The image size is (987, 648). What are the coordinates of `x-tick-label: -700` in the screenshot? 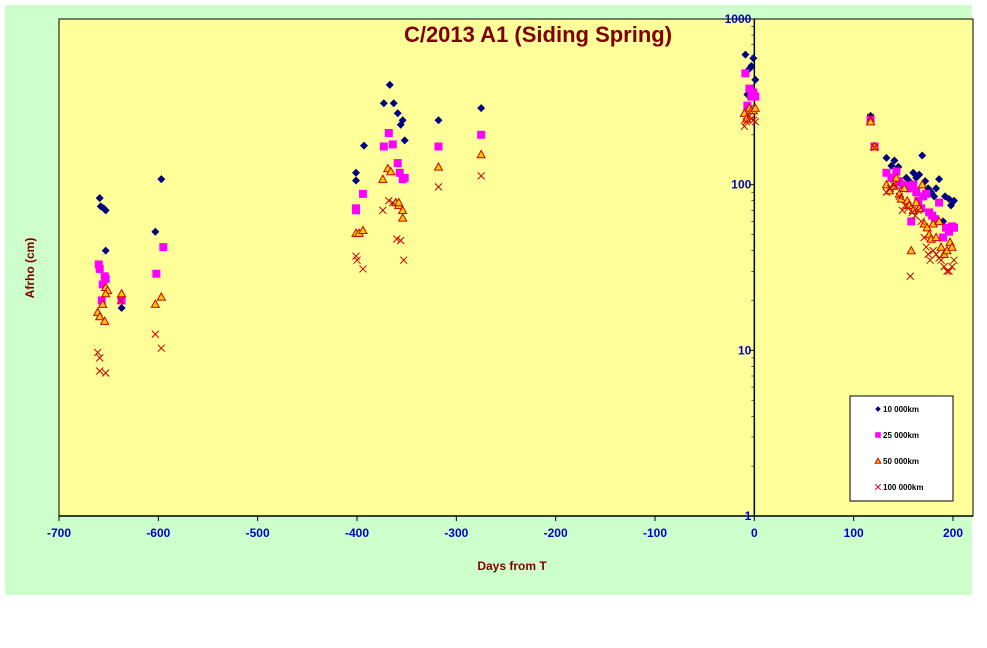 It's located at (59, 533).